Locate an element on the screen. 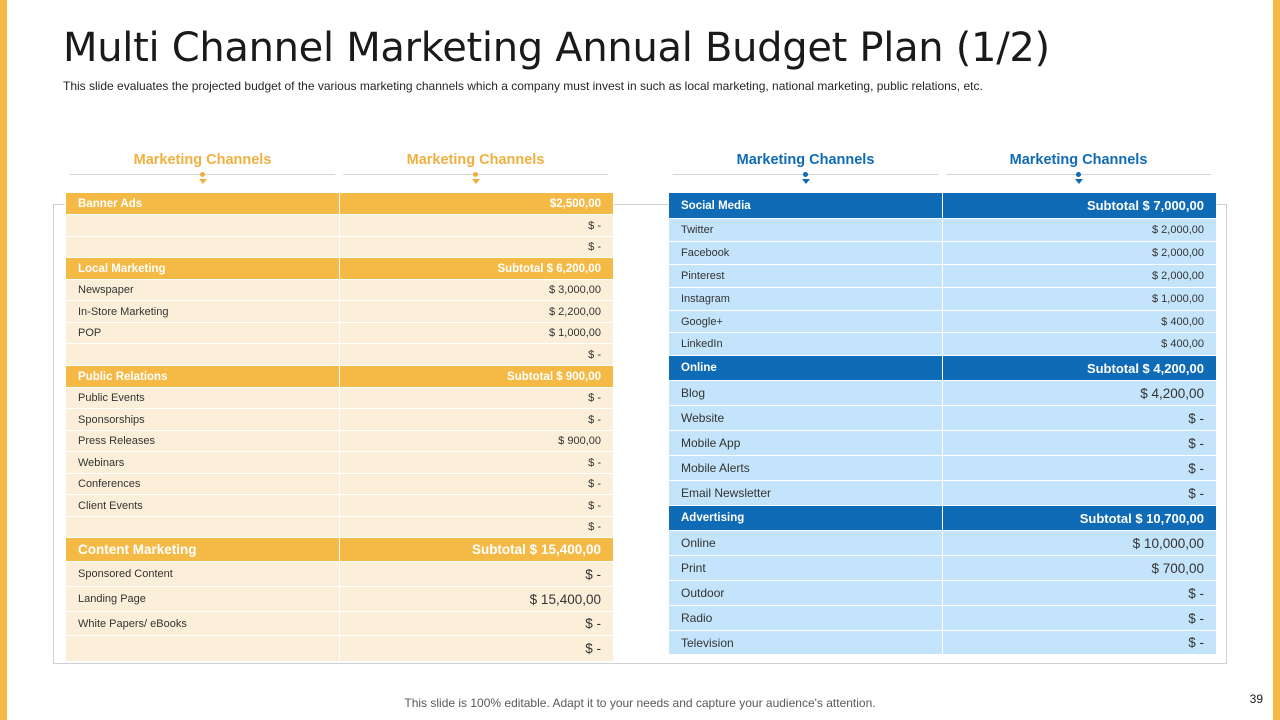 The image size is (1280, 720). table-row: Facebook $ 2,000,00 is located at coordinates (942, 253).